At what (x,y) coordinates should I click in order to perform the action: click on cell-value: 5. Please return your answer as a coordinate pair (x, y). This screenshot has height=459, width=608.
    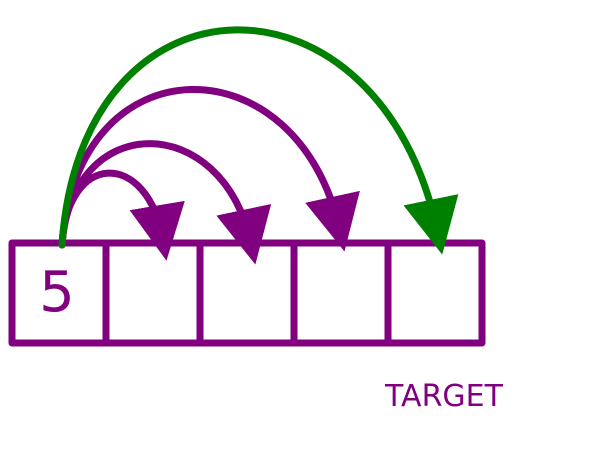
    Looking at the image, I should click on (57, 292).